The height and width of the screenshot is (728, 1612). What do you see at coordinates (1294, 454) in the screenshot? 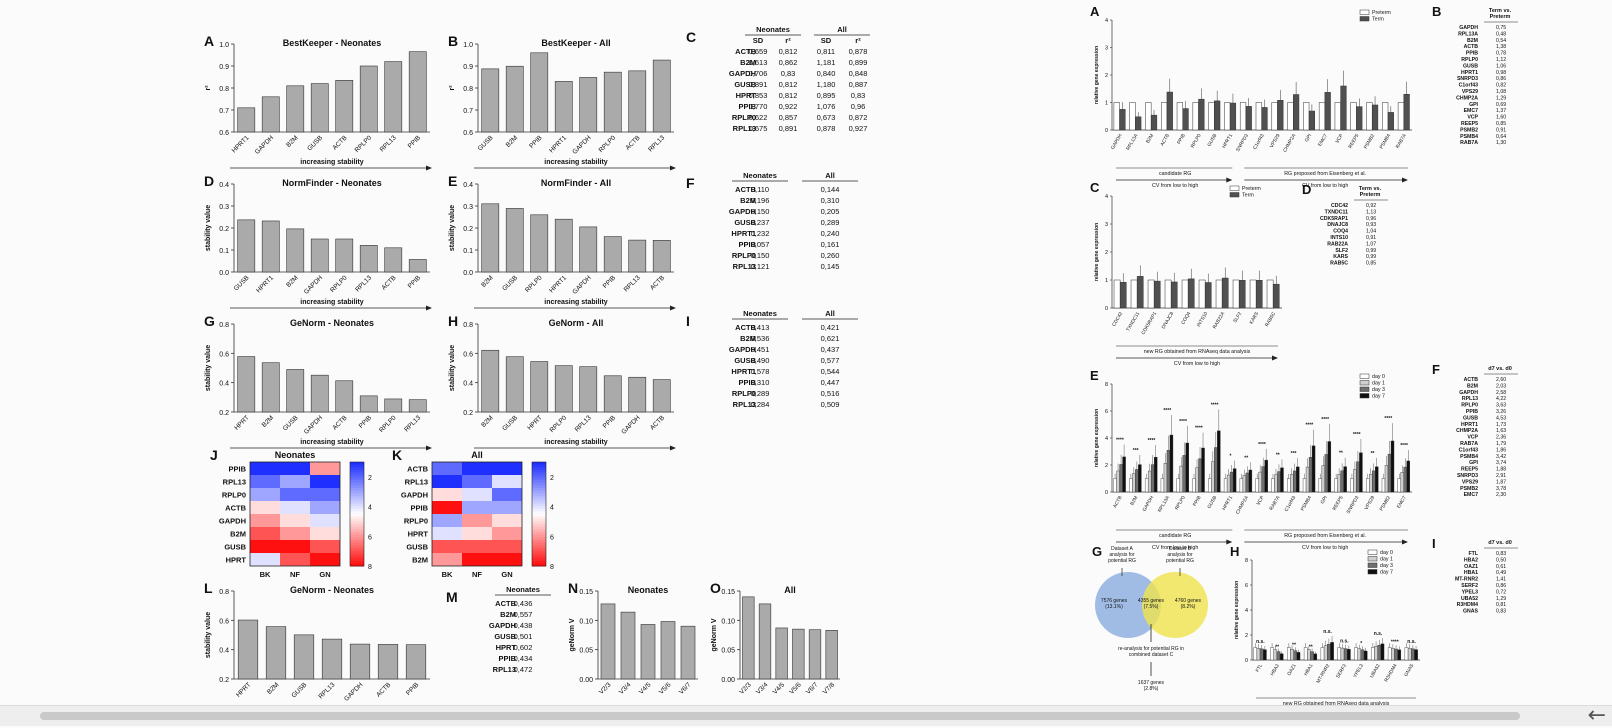
I see `significance-label: ***` at bounding box center [1294, 454].